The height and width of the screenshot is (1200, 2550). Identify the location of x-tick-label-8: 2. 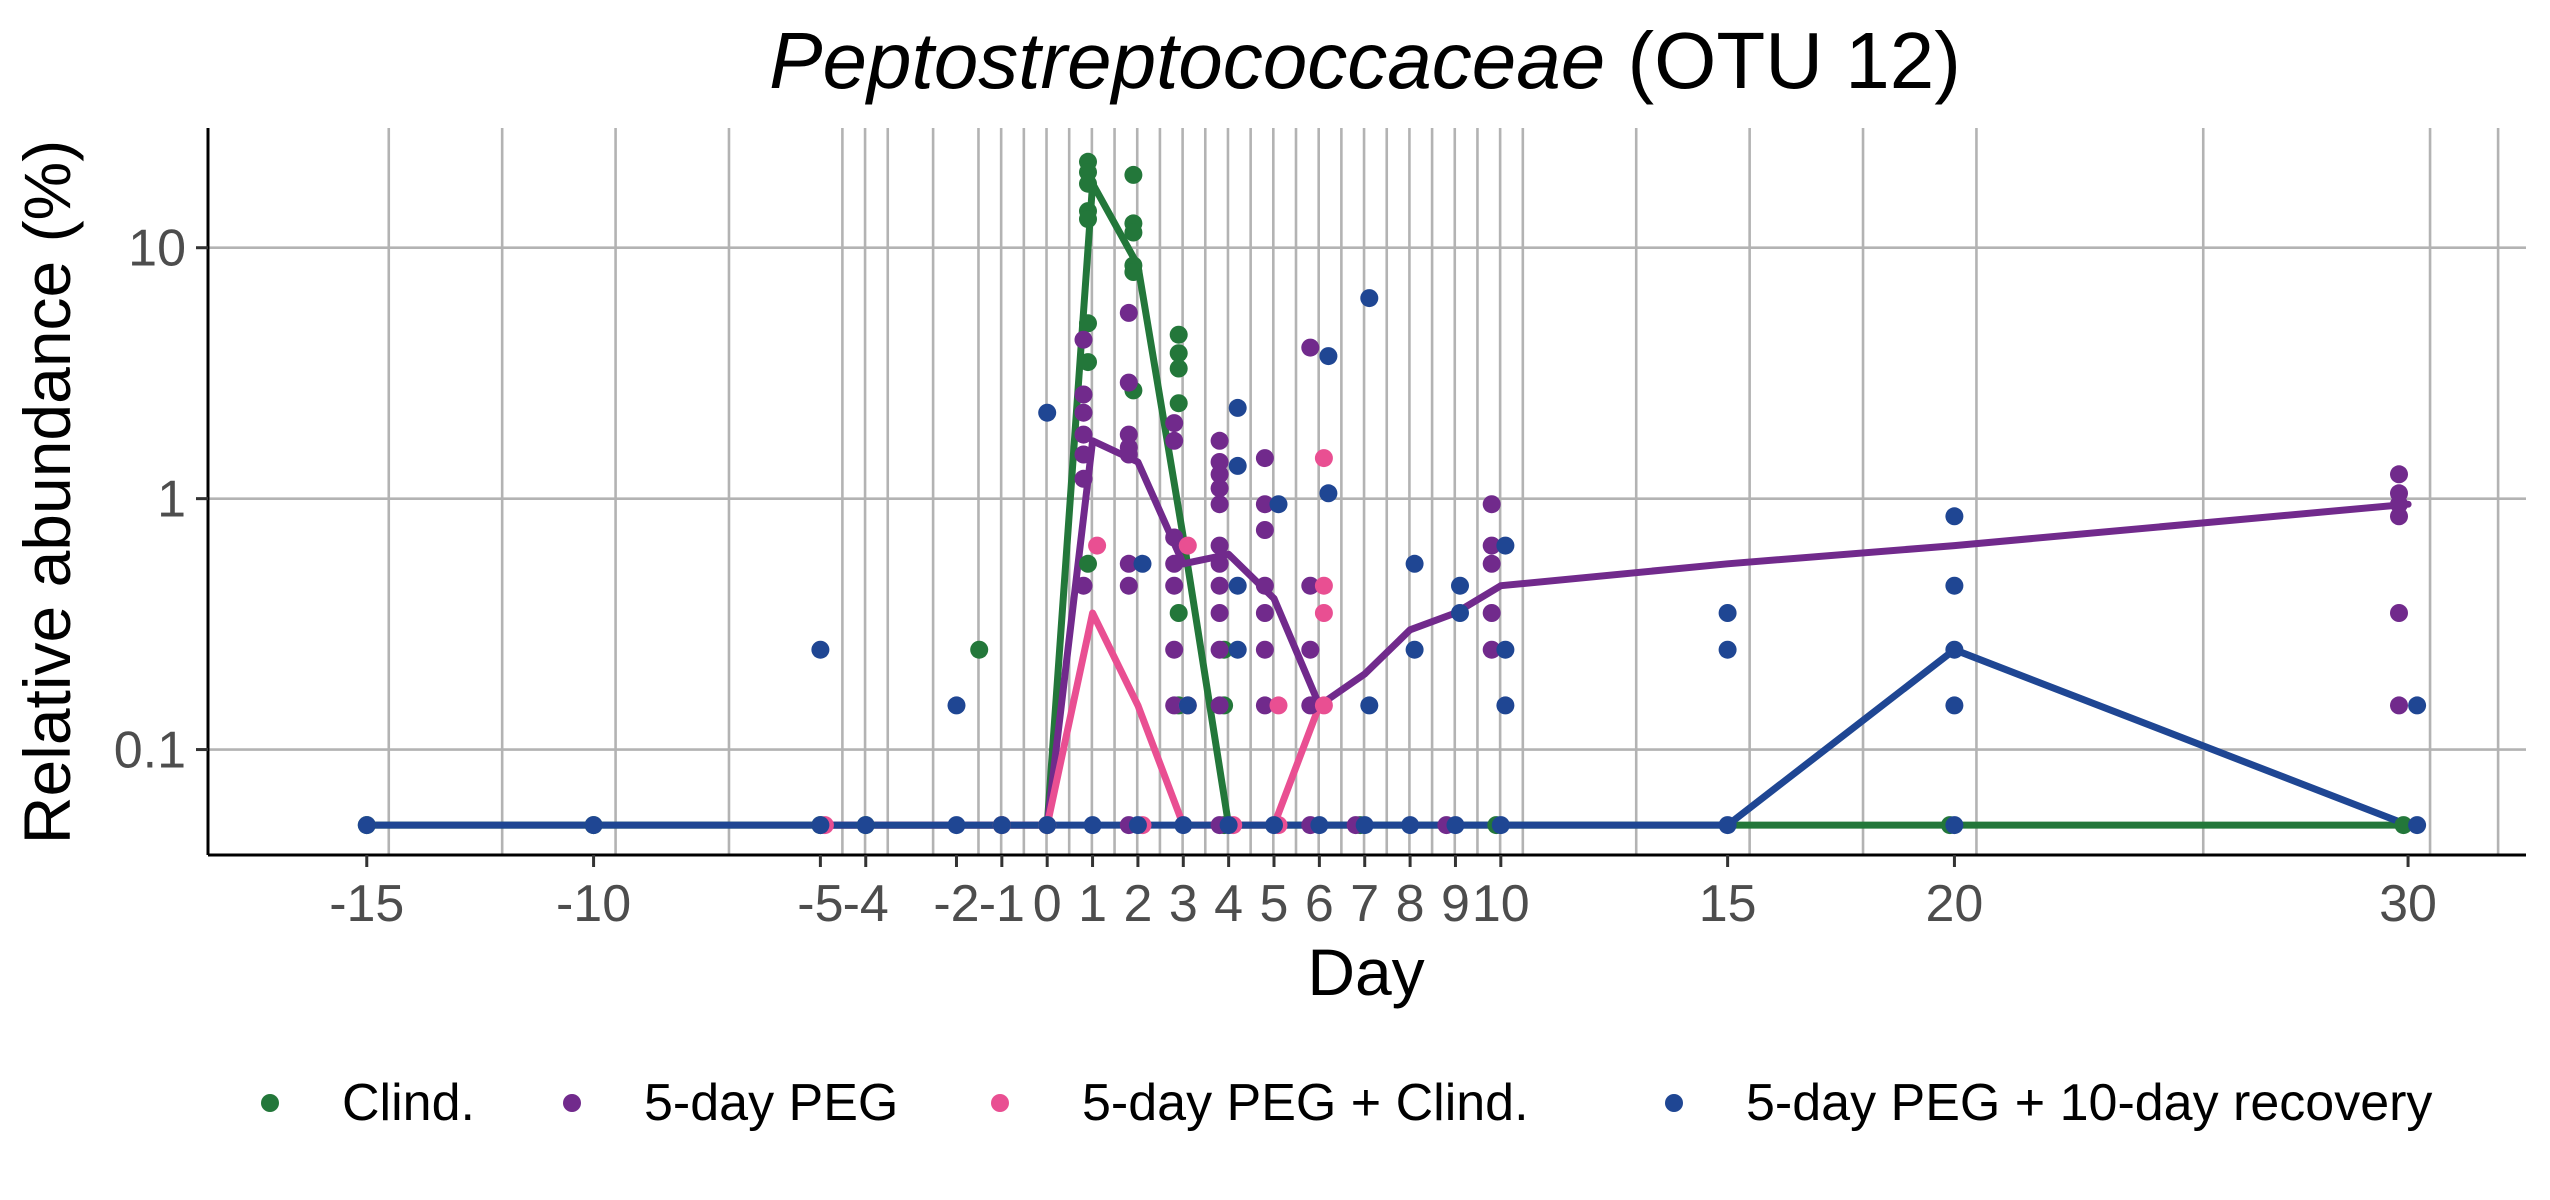
(1137, 904).